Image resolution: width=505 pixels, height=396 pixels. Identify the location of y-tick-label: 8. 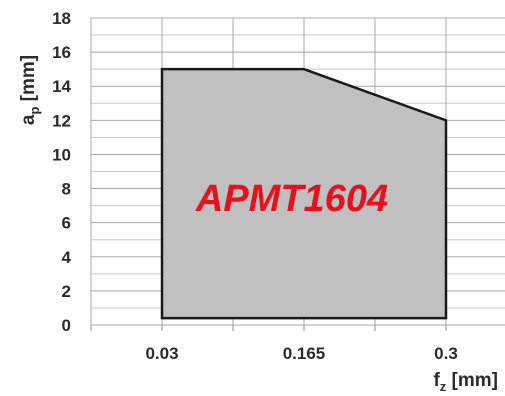
(66, 189).